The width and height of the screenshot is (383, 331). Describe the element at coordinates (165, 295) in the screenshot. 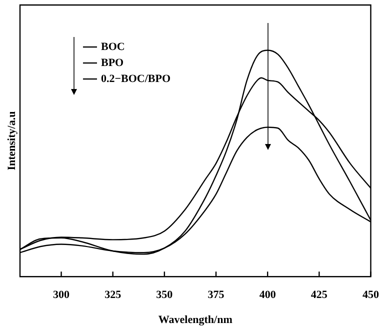

I see `x-tick-label: 350` at that location.